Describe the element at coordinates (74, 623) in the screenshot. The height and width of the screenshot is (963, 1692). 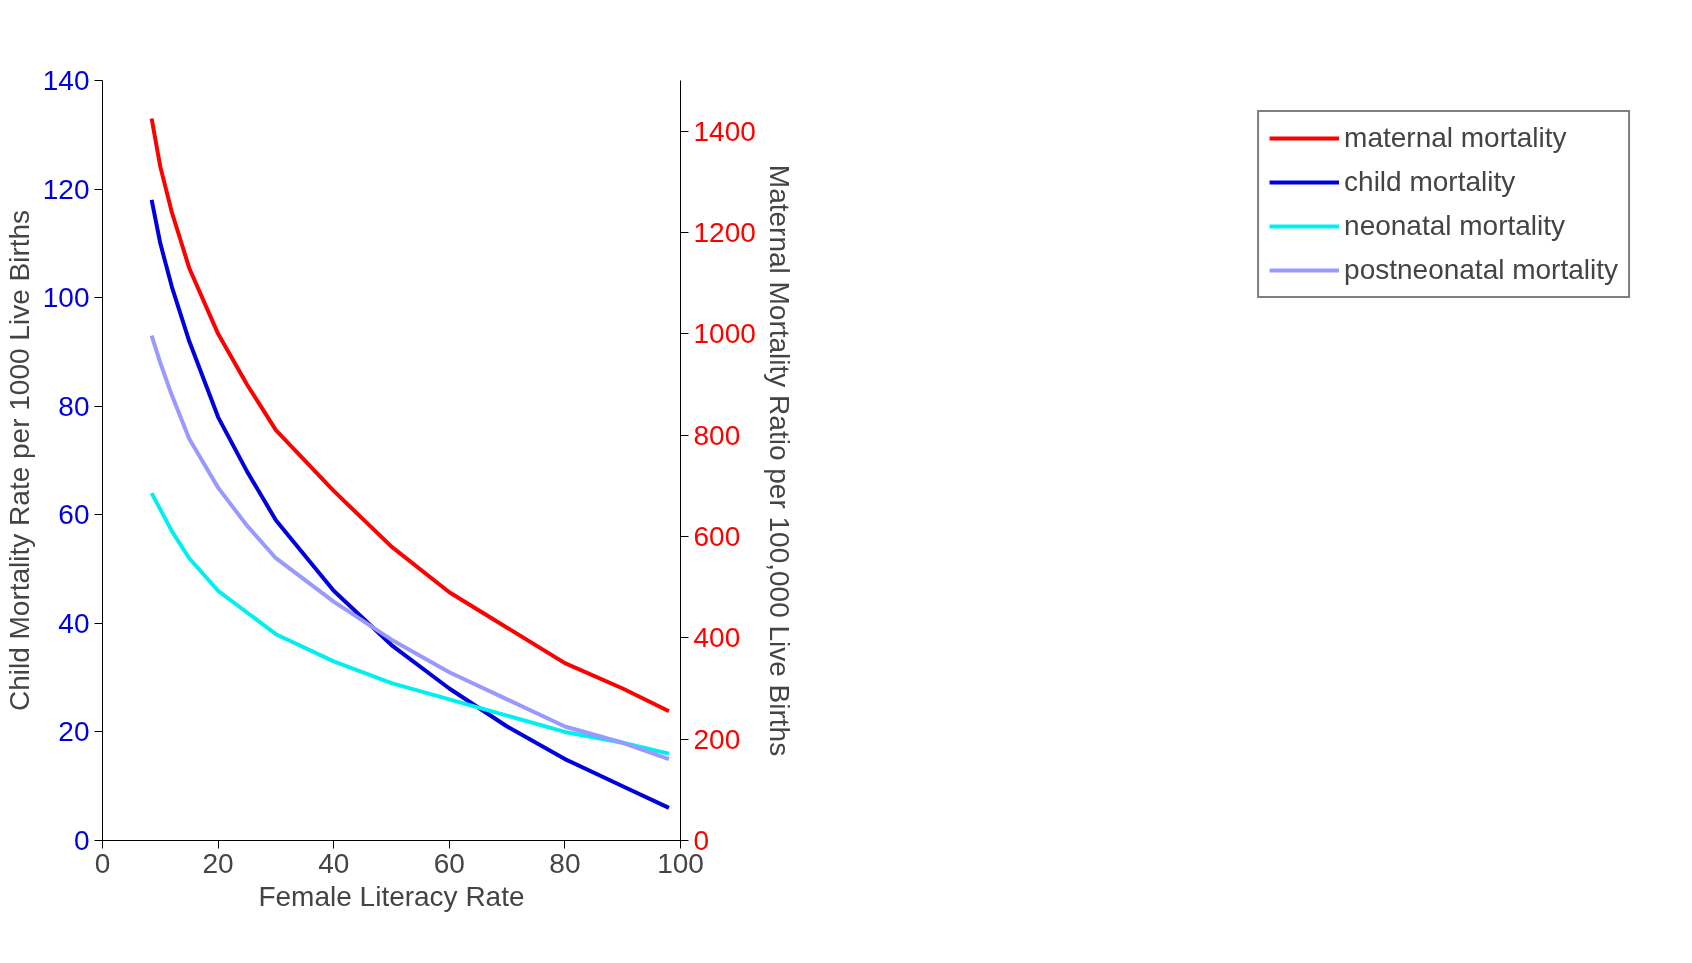
I see `y-tick-label: 40` at that location.